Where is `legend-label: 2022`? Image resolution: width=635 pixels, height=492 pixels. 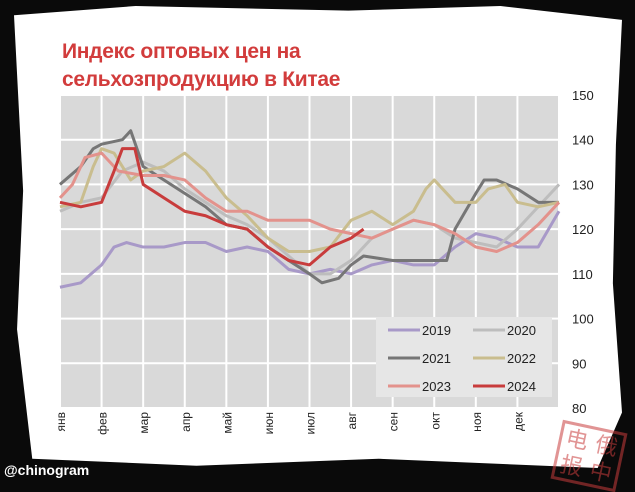 legend-label: 2022 is located at coordinates (521, 358).